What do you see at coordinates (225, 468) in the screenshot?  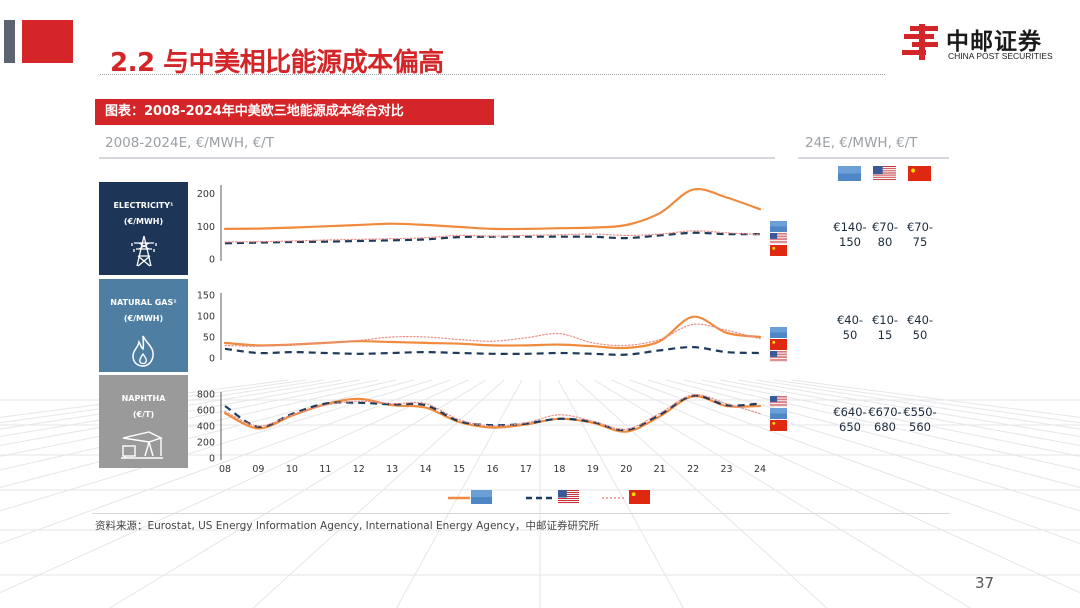 I see `x-tick: 08` at bounding box center [225, 468].